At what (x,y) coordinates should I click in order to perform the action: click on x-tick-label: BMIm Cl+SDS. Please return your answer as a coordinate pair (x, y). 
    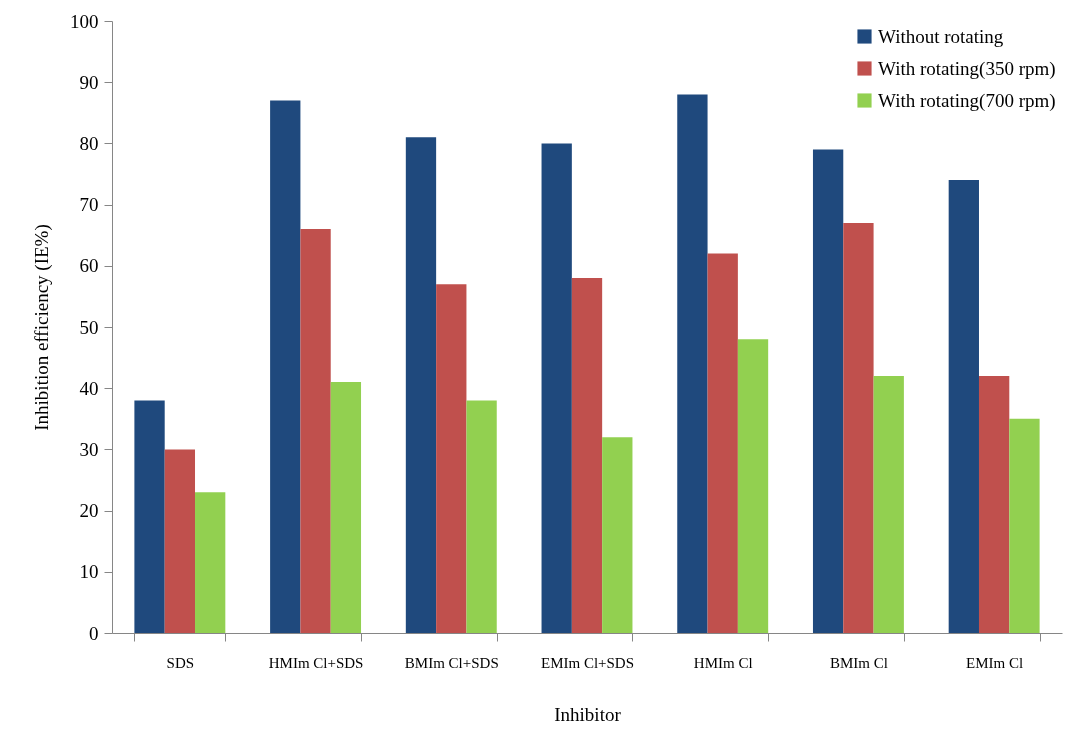
    Looking at the image, I should click on (451, 662).